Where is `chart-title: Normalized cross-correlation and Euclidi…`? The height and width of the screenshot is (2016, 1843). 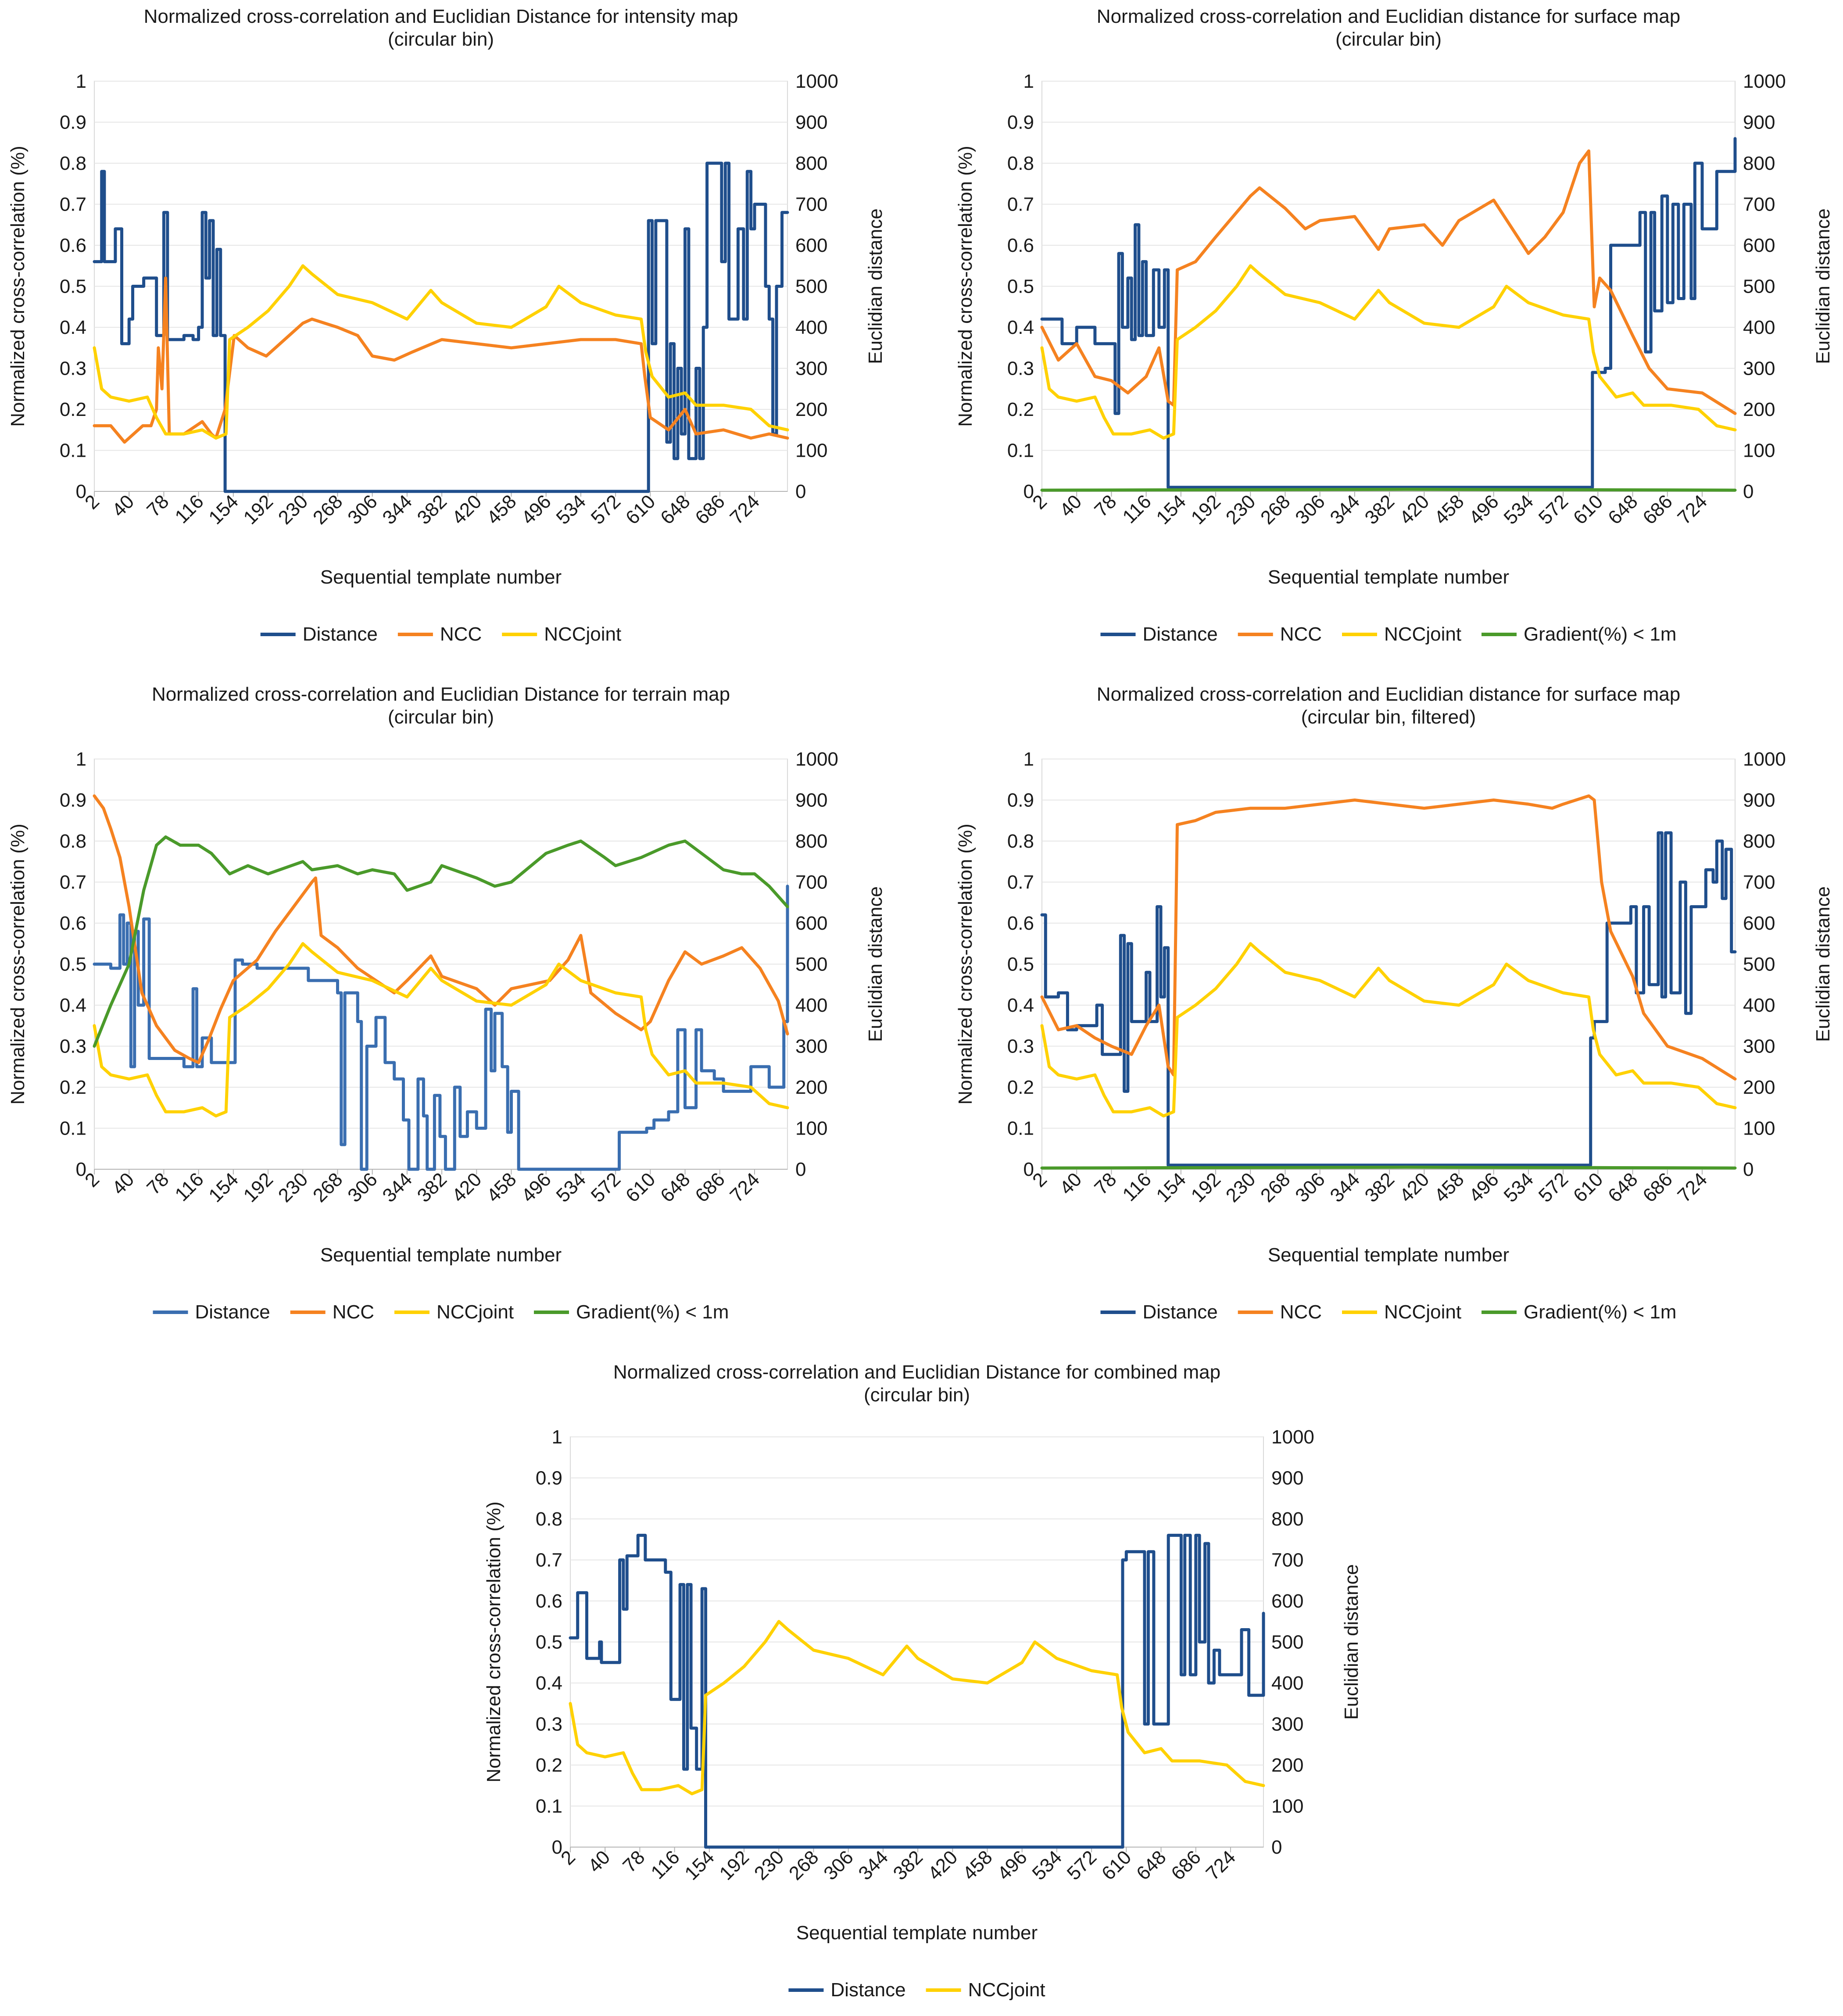
chart-title: Normalized cross-correlation and Euclidi… is located at coordinates (441, 694).